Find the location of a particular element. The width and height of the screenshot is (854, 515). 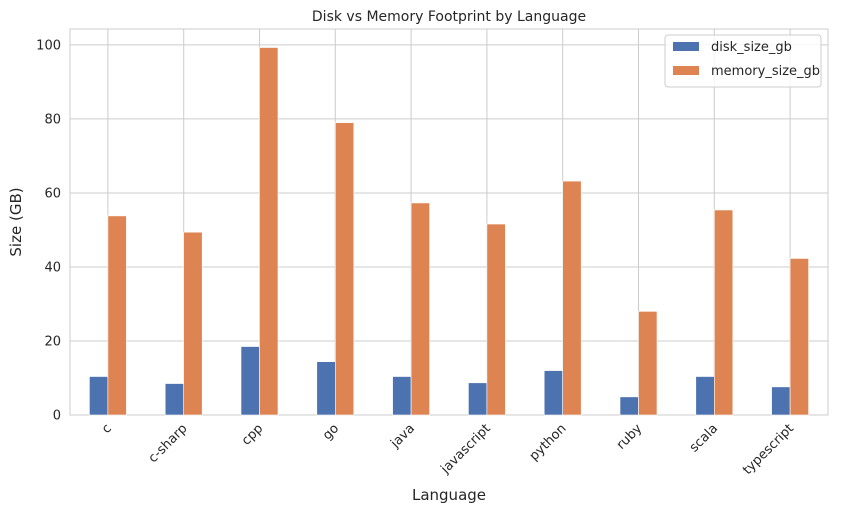

bar-memory_size_gb-python is located at coordinates (572, 298).